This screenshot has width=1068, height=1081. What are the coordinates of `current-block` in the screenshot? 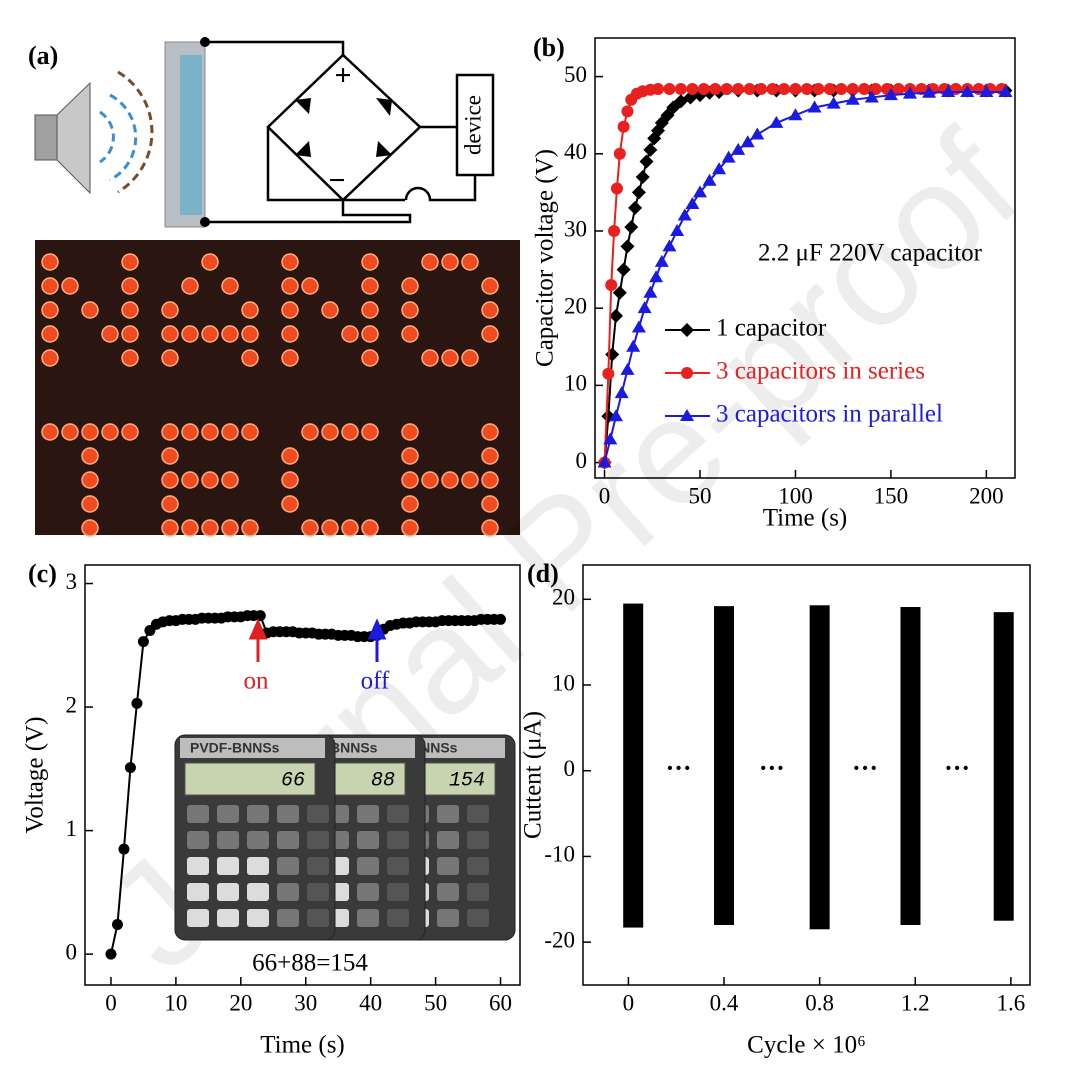 It's located at (910, 766).